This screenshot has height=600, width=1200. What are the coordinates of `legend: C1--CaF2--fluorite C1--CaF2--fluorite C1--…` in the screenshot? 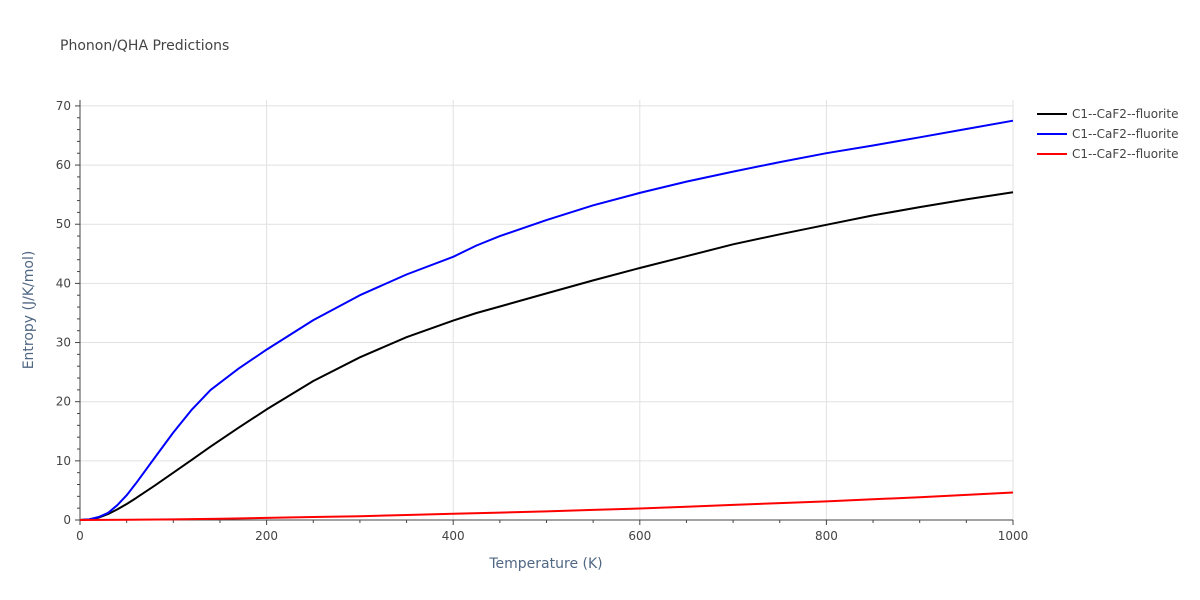 It's located at (1107, 134).